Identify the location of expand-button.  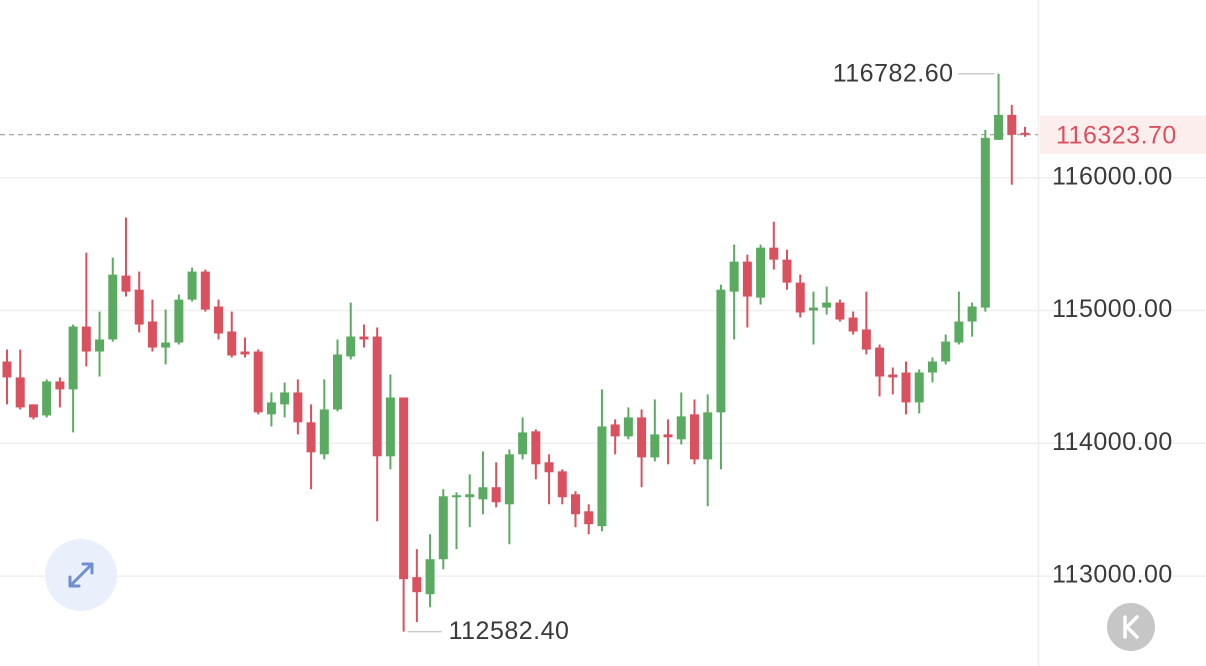
(81, 575).